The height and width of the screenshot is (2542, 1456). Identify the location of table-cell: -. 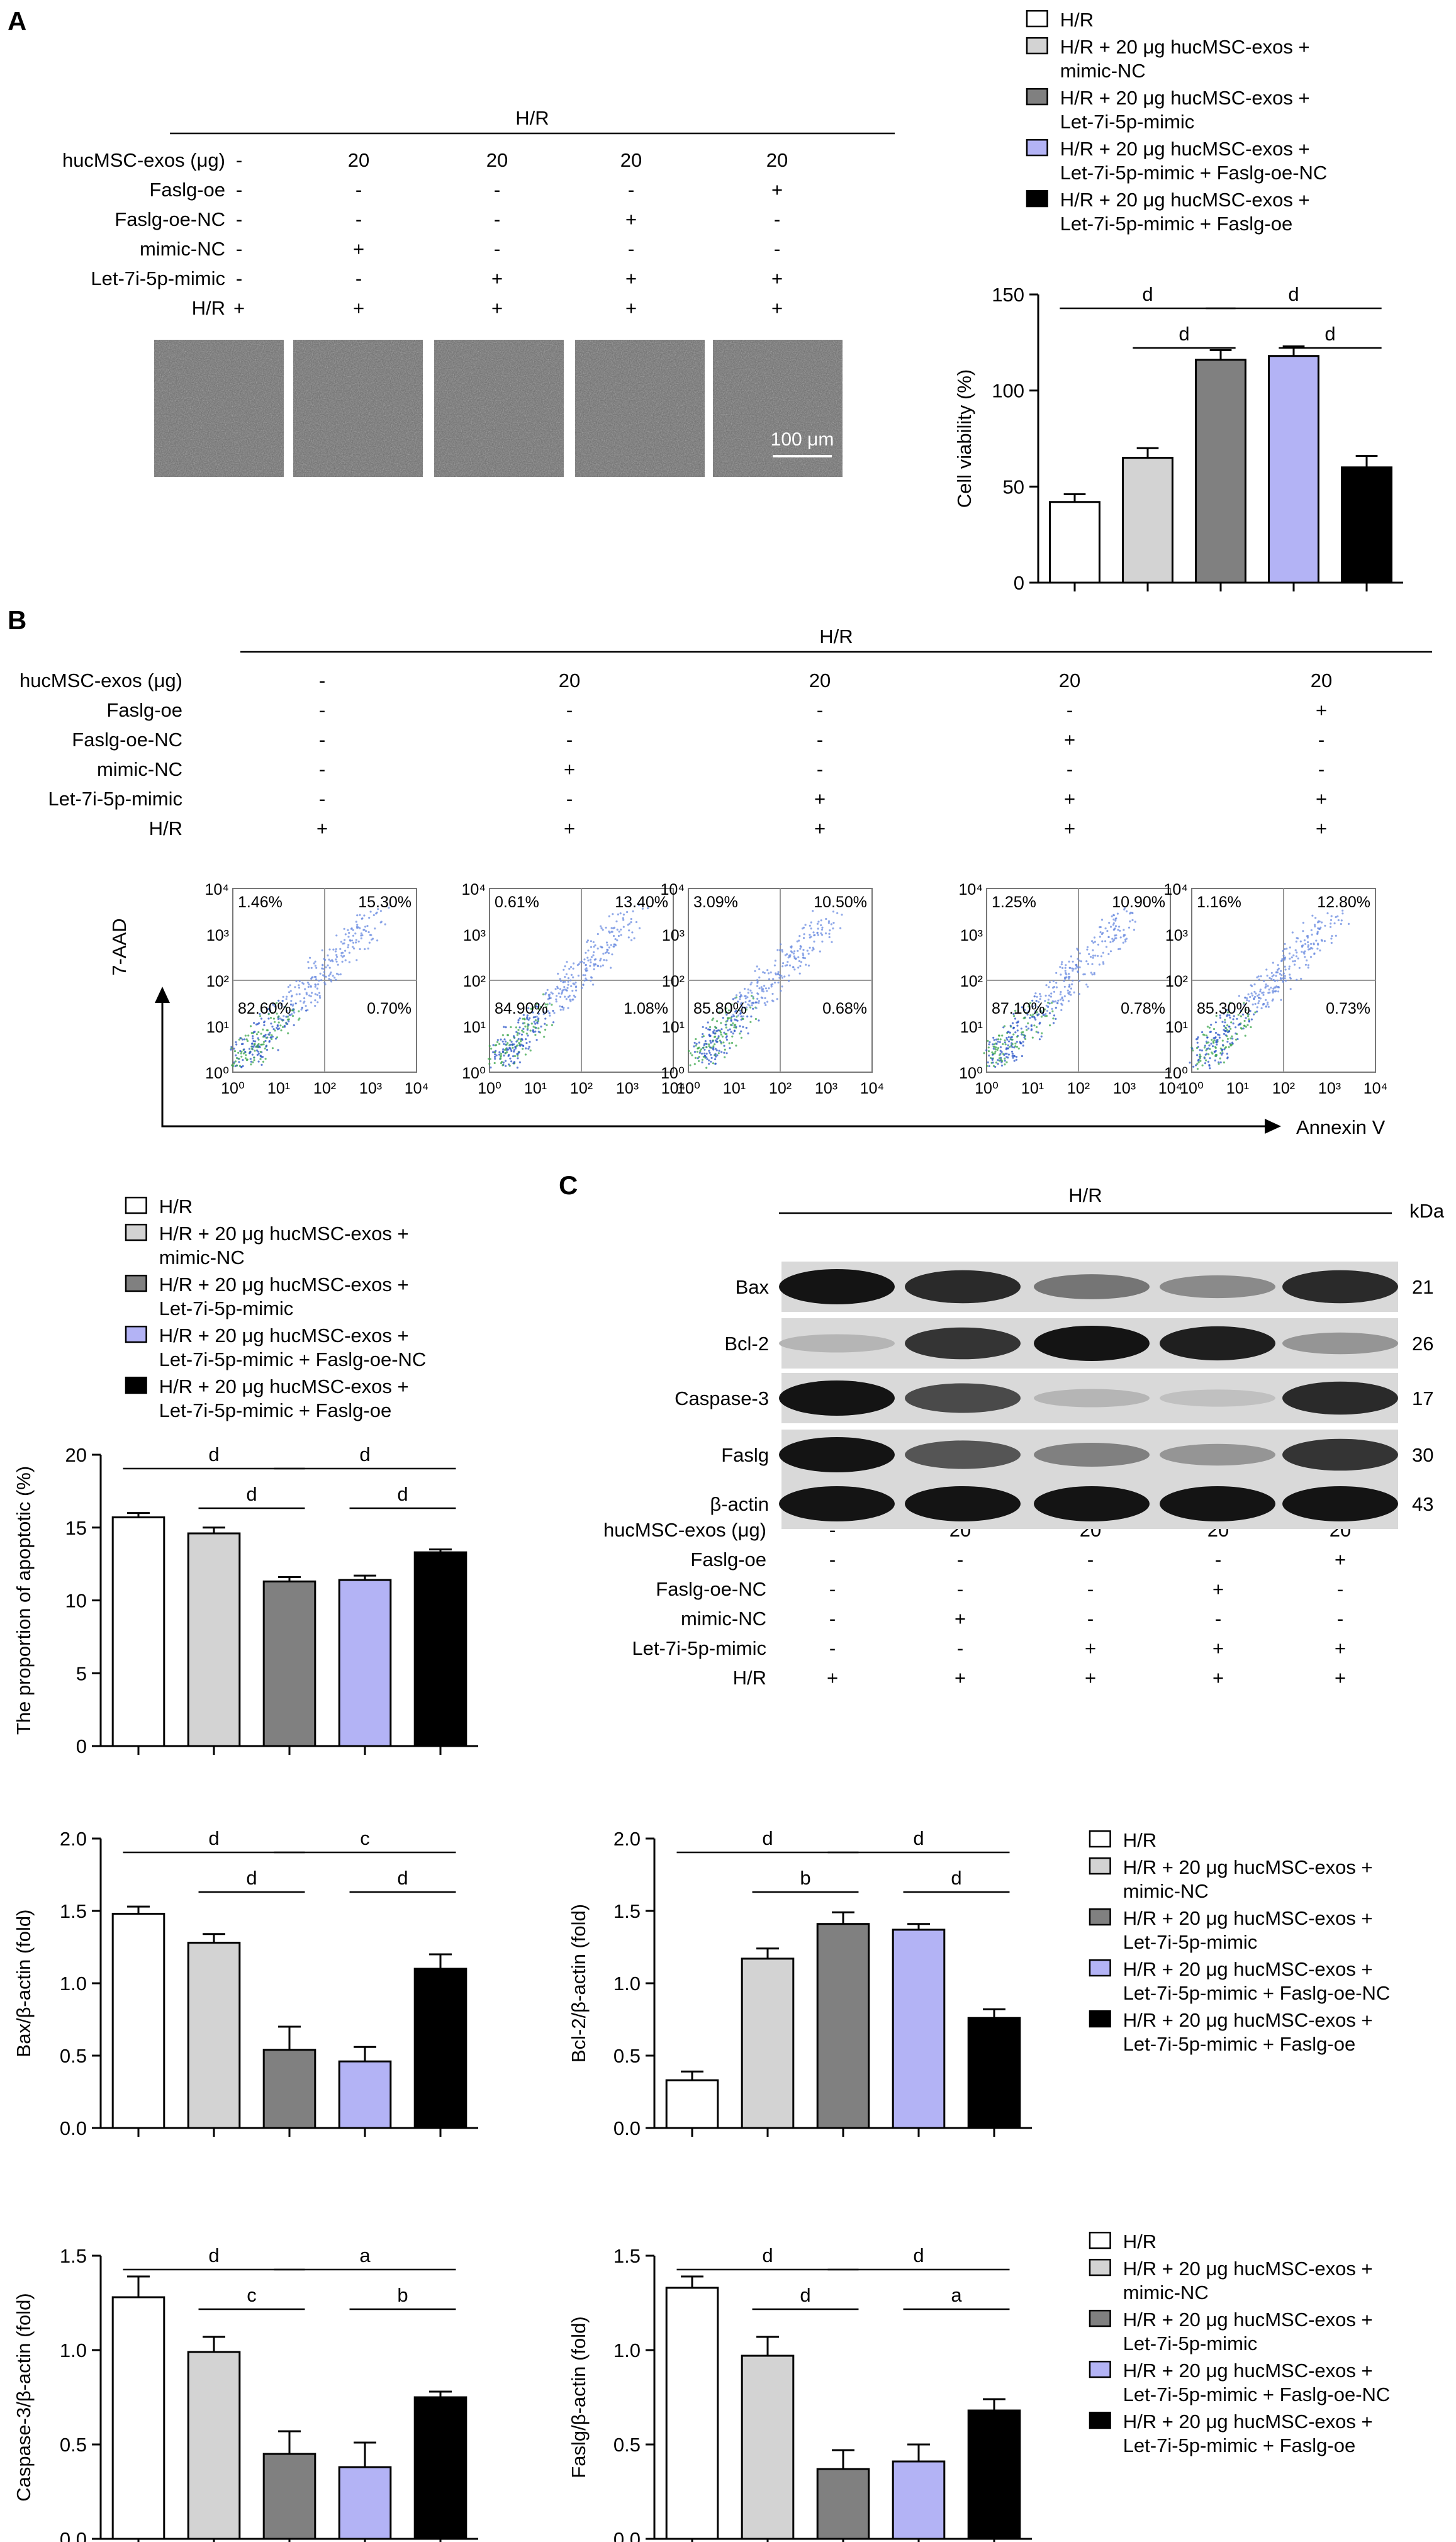
(322, 680).